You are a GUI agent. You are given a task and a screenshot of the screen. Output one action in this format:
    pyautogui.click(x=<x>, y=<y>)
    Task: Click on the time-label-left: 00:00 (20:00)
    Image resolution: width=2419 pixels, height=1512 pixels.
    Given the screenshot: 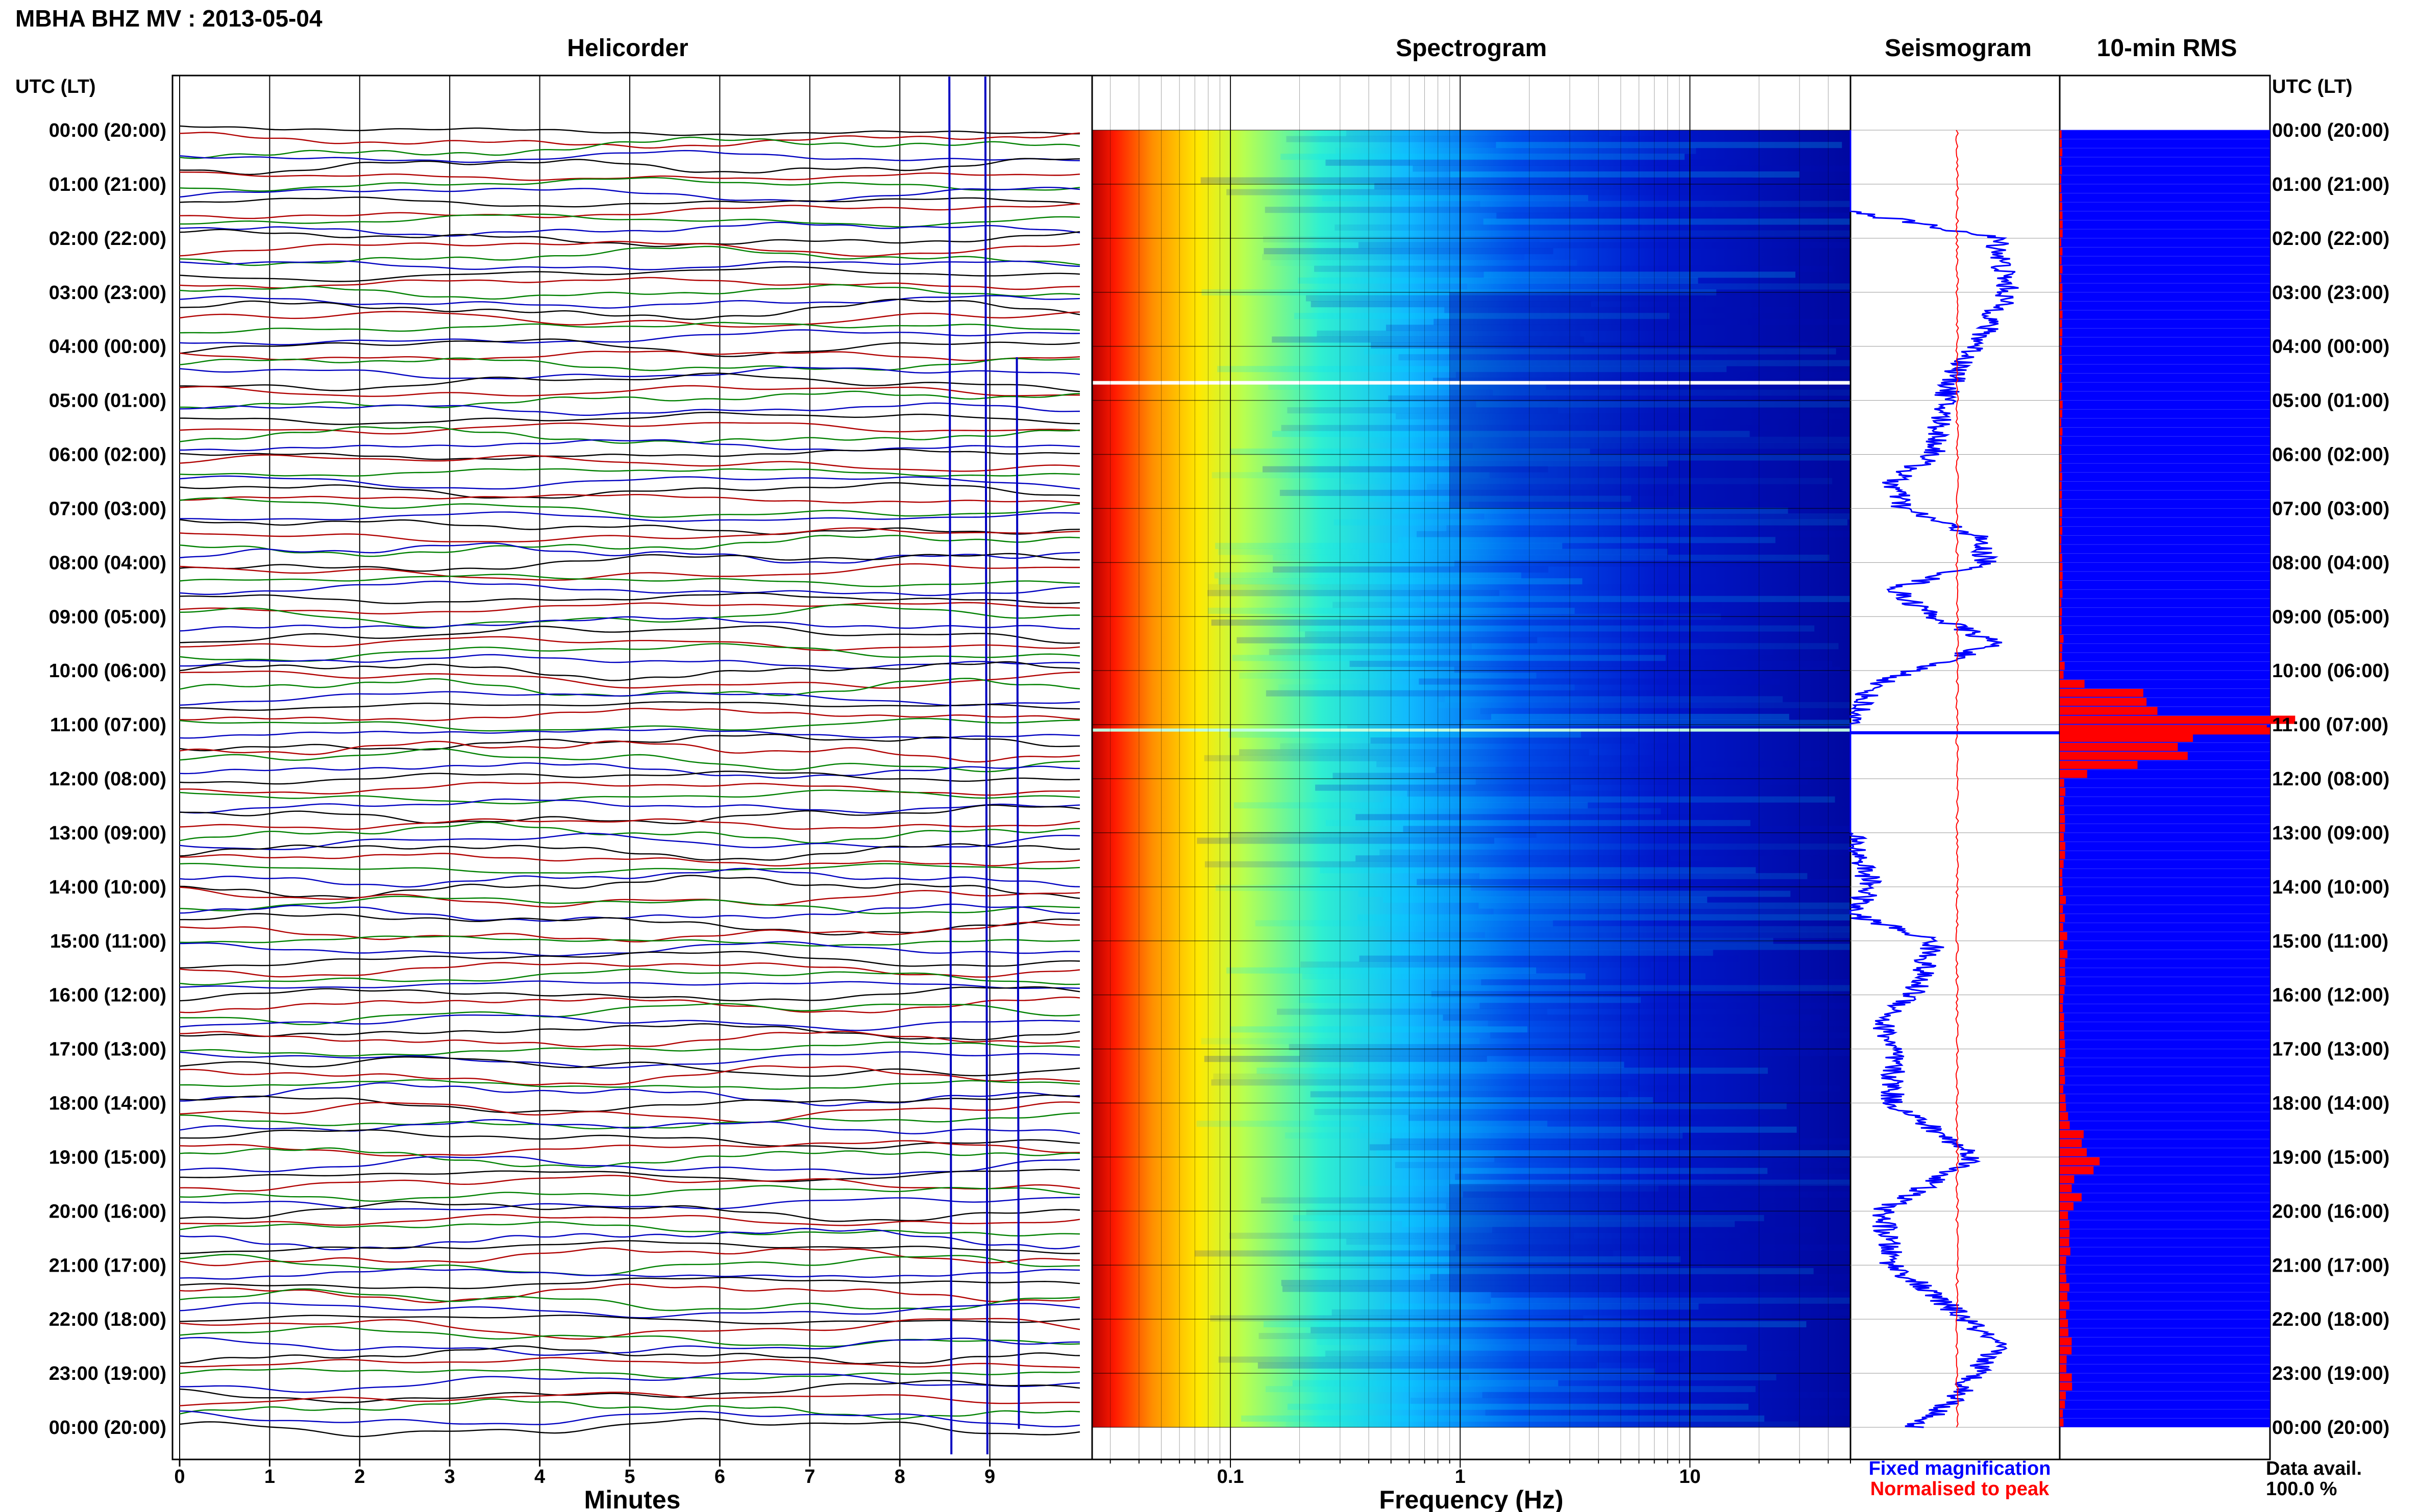 What is the action you would take?
    pyautogui.click(x=107, y=130)
    